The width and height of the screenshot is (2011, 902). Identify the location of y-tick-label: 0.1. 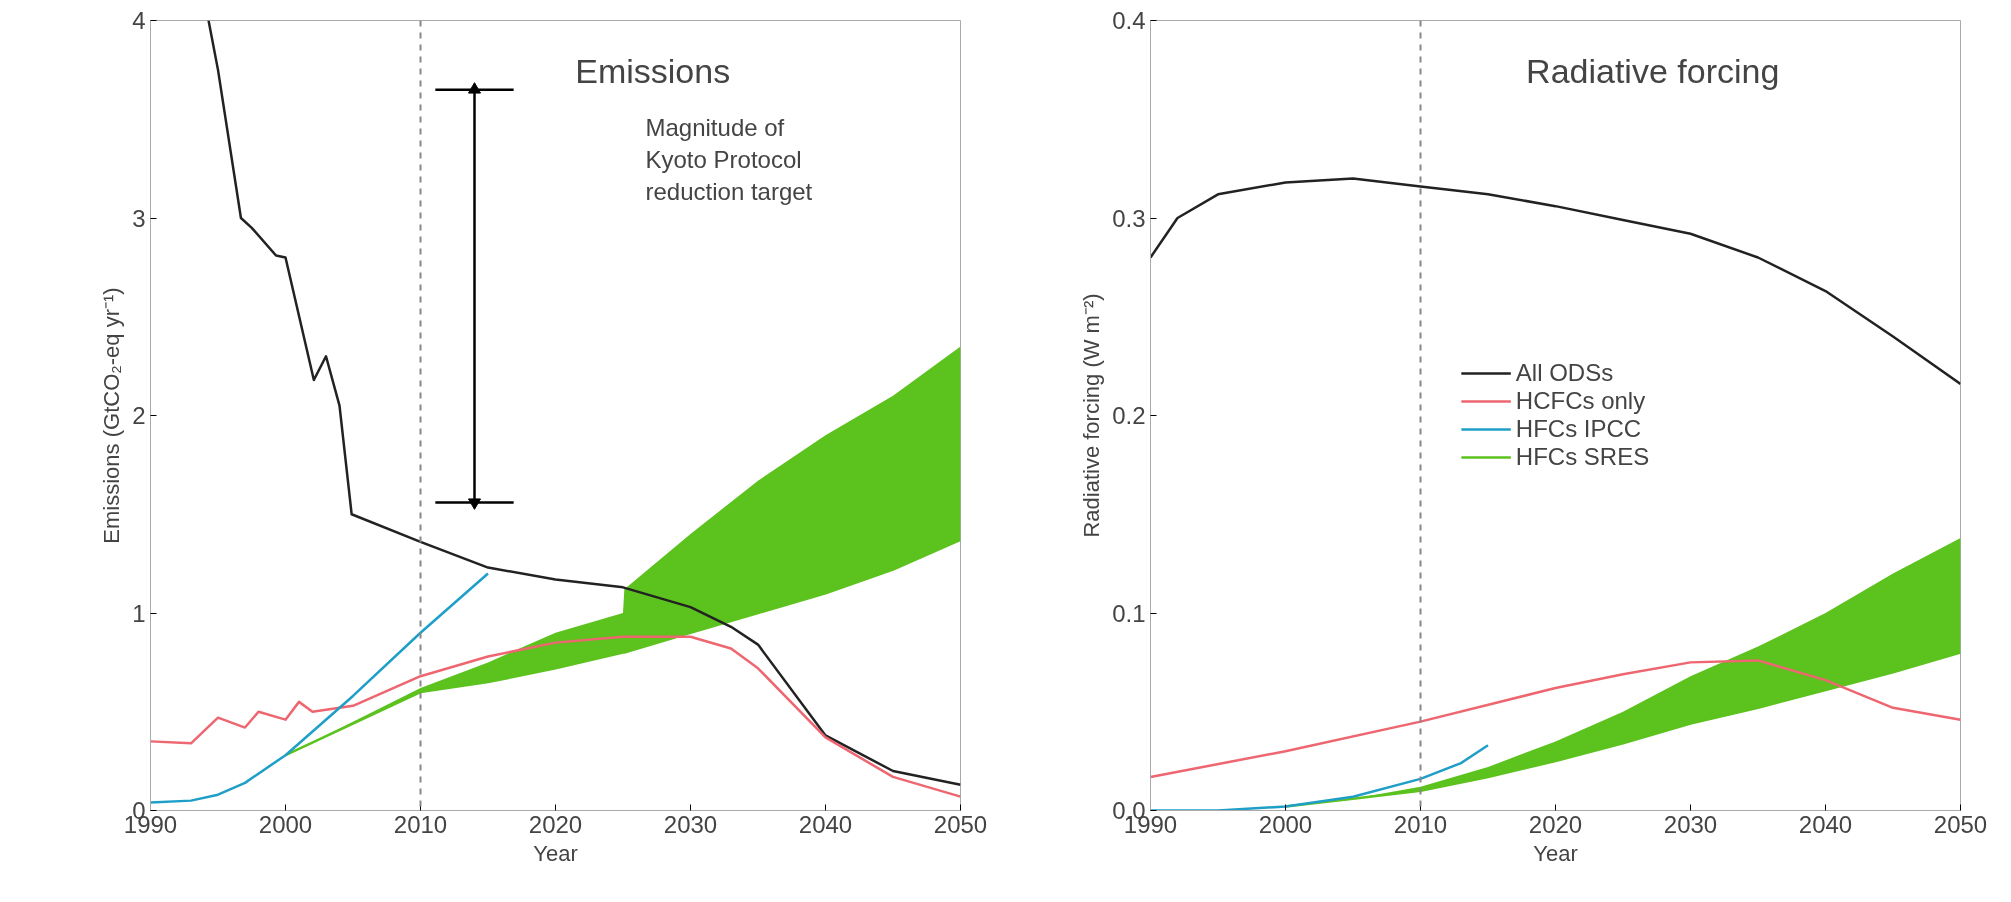
(1129, 613).